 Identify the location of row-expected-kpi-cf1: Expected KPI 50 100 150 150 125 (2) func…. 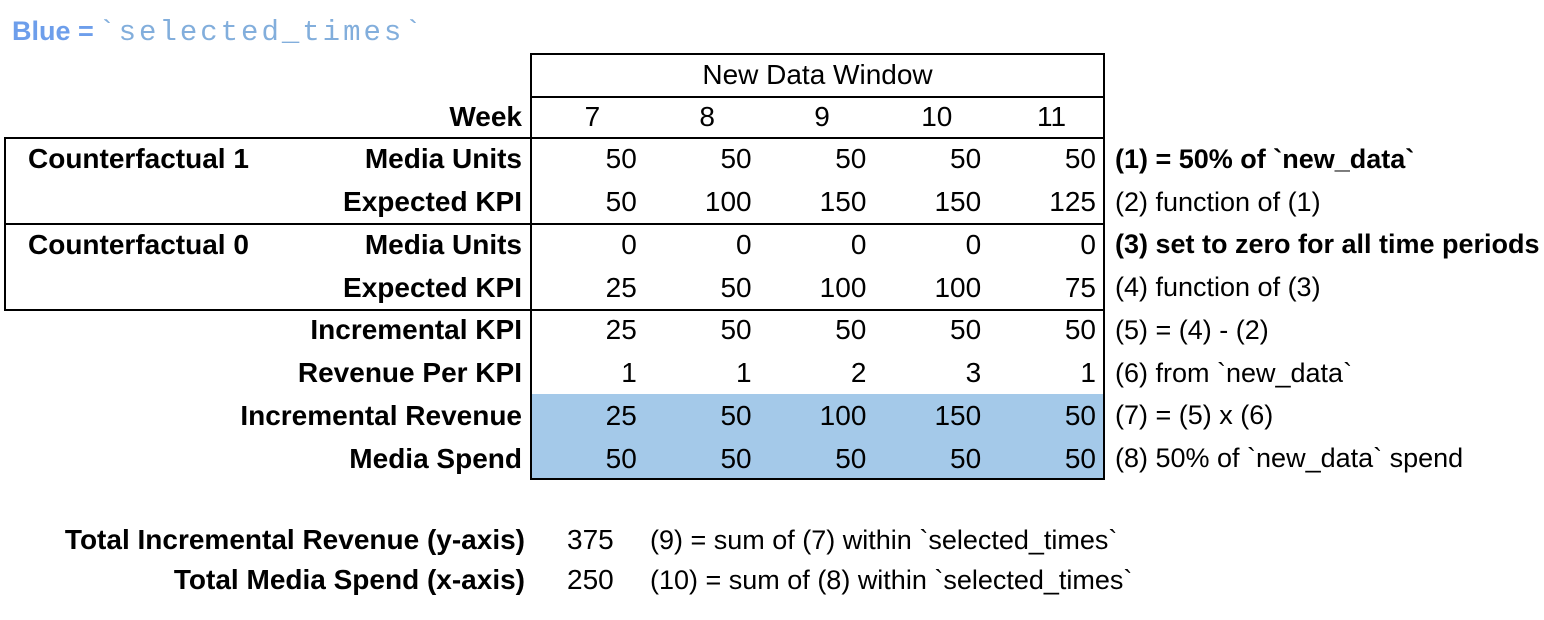
(660, 202).